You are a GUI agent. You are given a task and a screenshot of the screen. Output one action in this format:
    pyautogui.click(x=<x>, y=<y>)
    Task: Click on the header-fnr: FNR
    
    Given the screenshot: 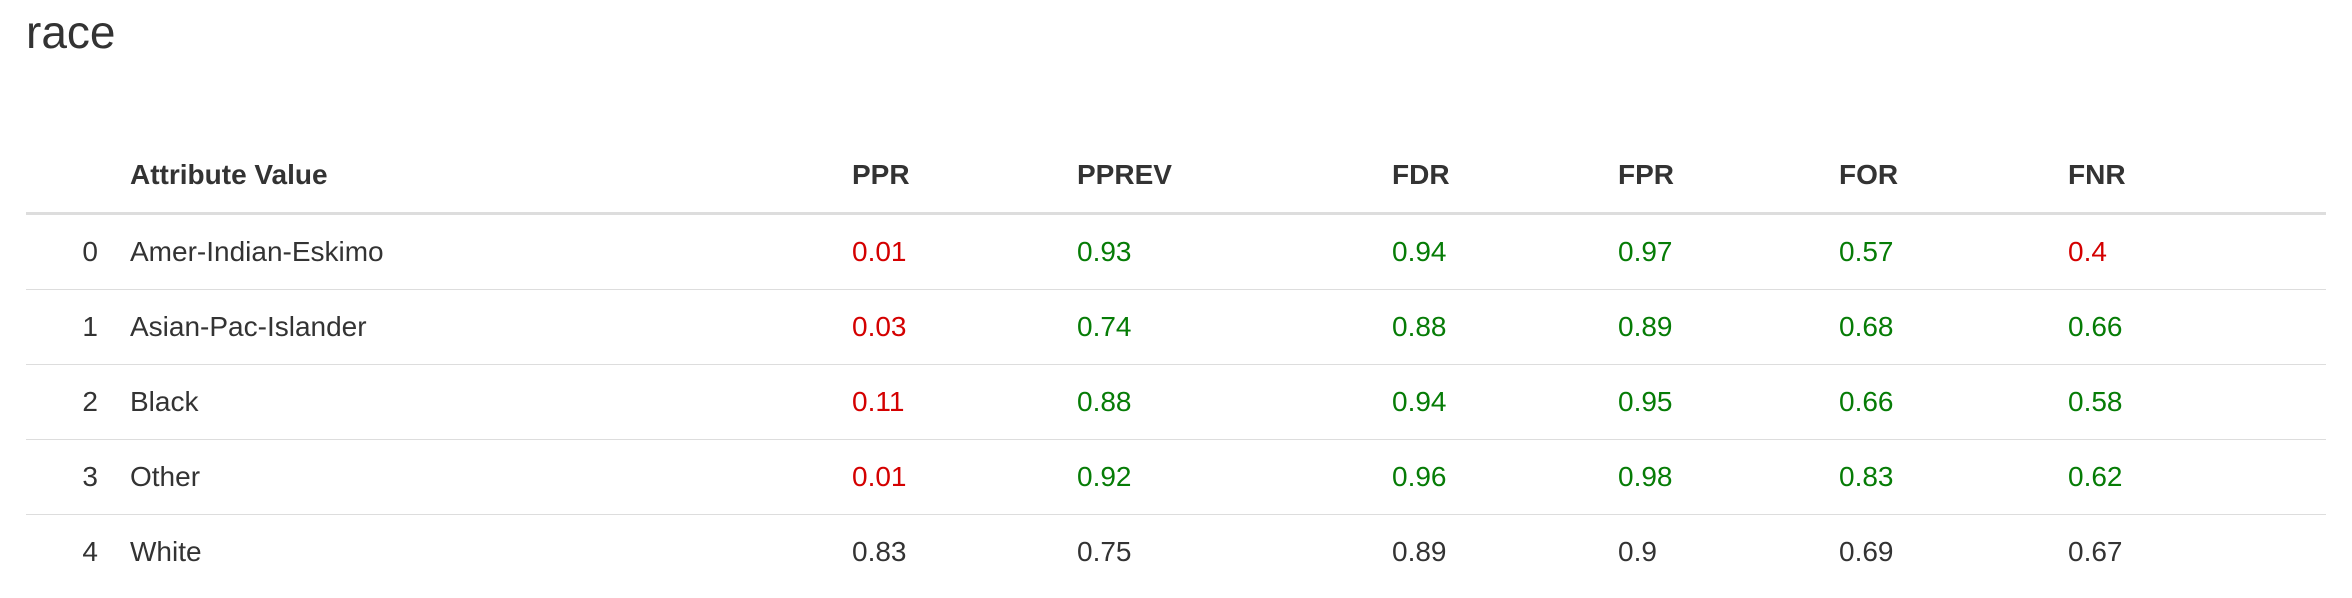 What is the action you would take?
    pyautogui.click(x=2197, y=176)
    